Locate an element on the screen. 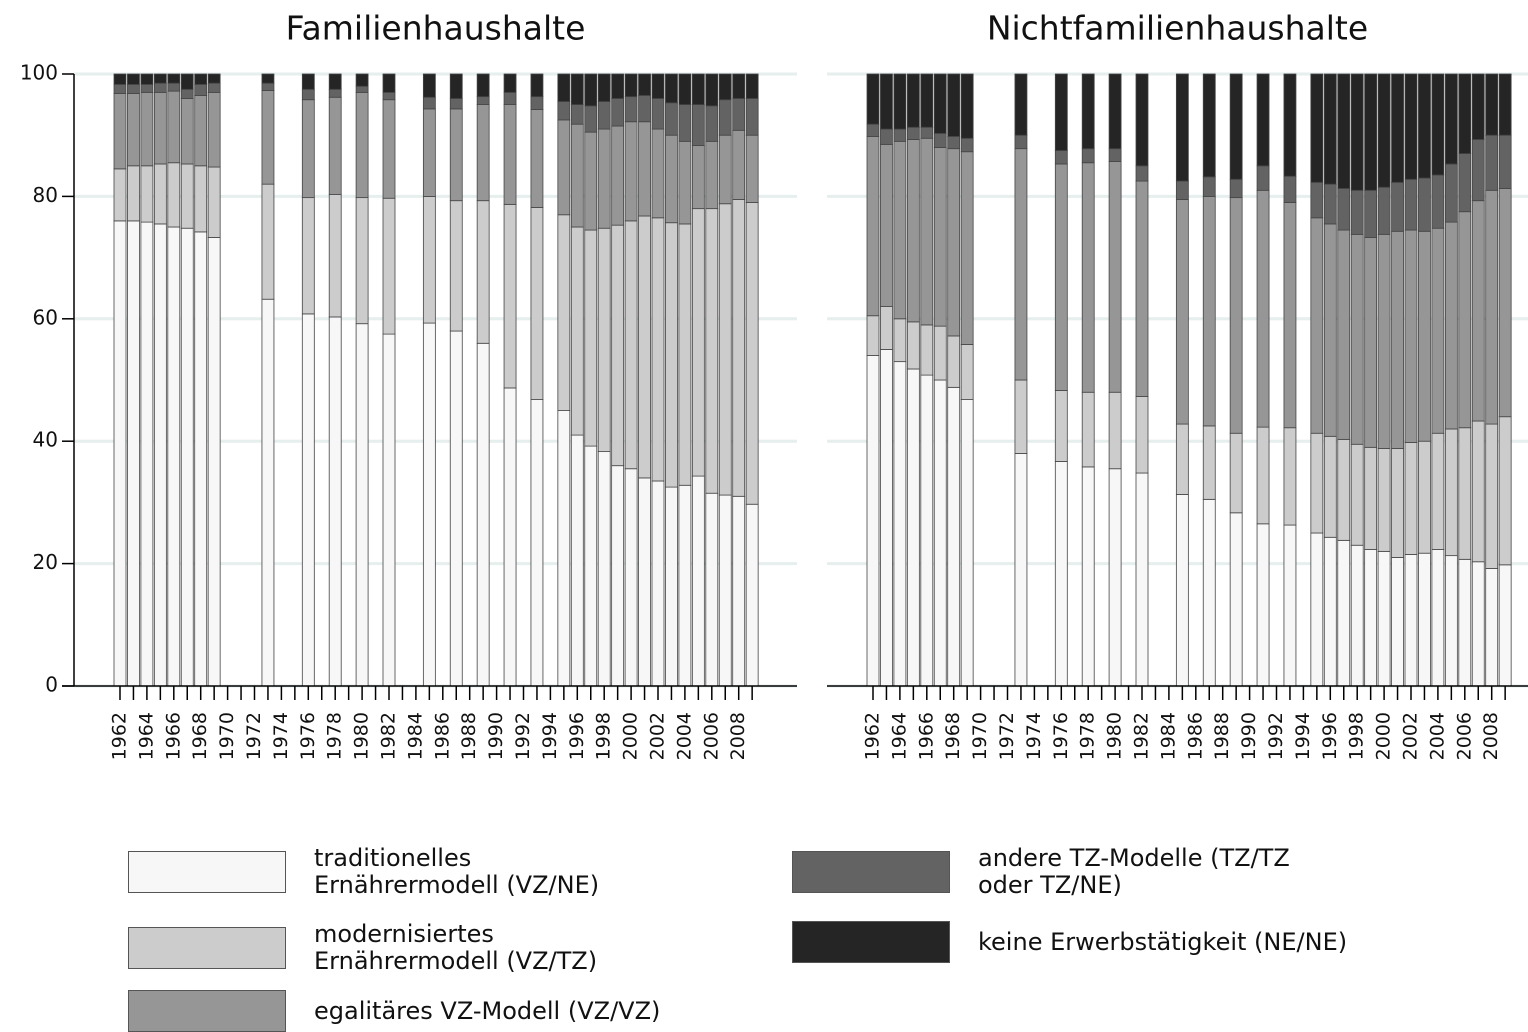 Image resolution: width=1528 pixels, height=1032 pixels. y-tick-label: 100 is located at coordinates (39, 73).